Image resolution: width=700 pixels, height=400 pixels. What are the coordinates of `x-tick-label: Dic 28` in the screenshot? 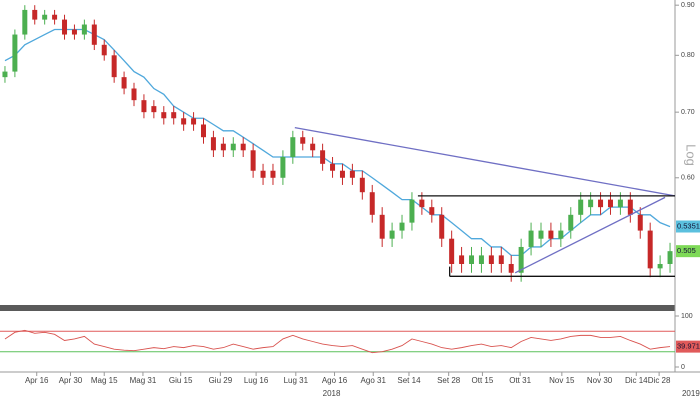 It's located at (659, 380).